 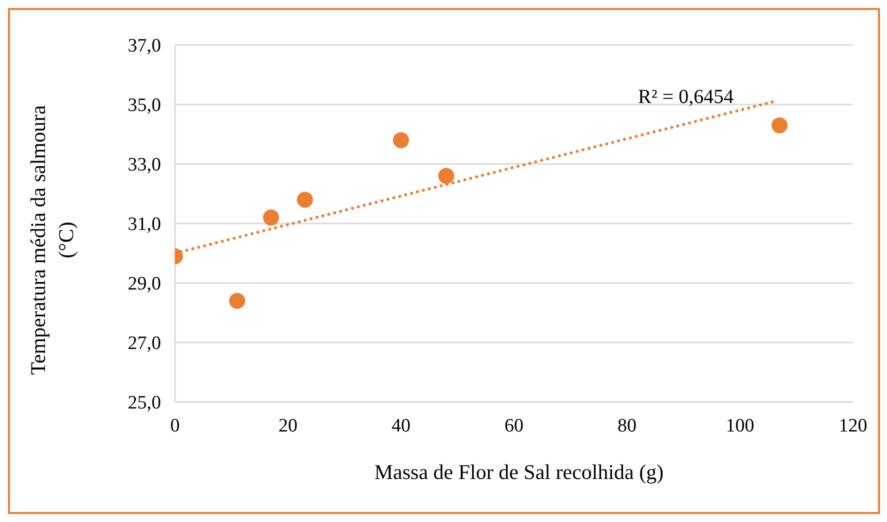 What do you see at coordinates (144, 403) in the screenshot?
I see `y-tick-label: 25,0` at bounding box center [144, 403].